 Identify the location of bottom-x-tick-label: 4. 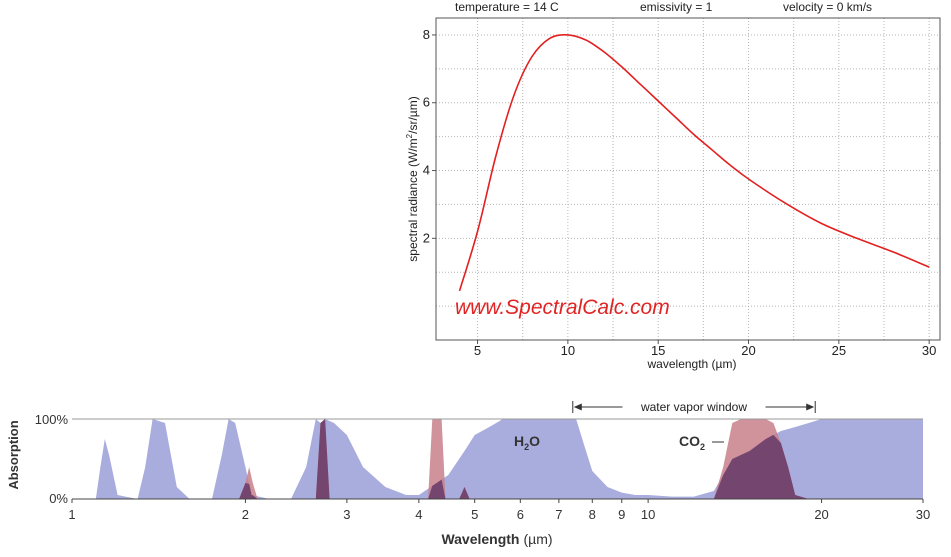
(418, 514).